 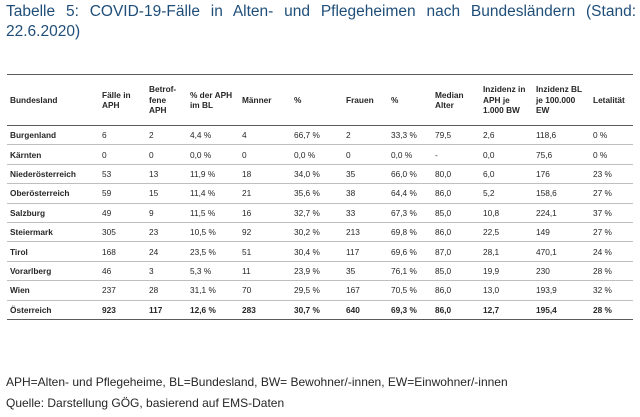 I want to click on table-cell: 79,5, so click(x=456, y=135).